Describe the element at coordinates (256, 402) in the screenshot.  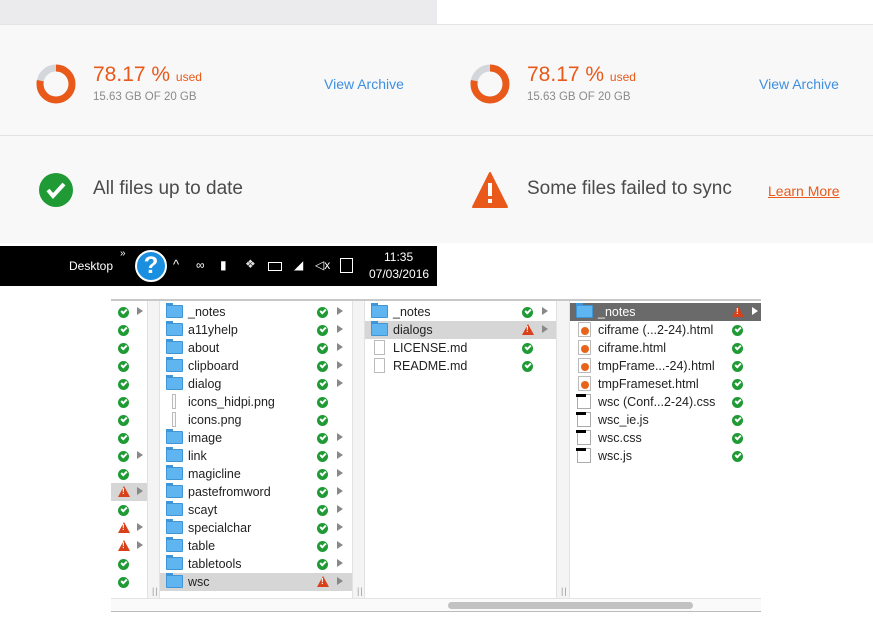
I see `list-item: icons_hidpi.png` at that location.